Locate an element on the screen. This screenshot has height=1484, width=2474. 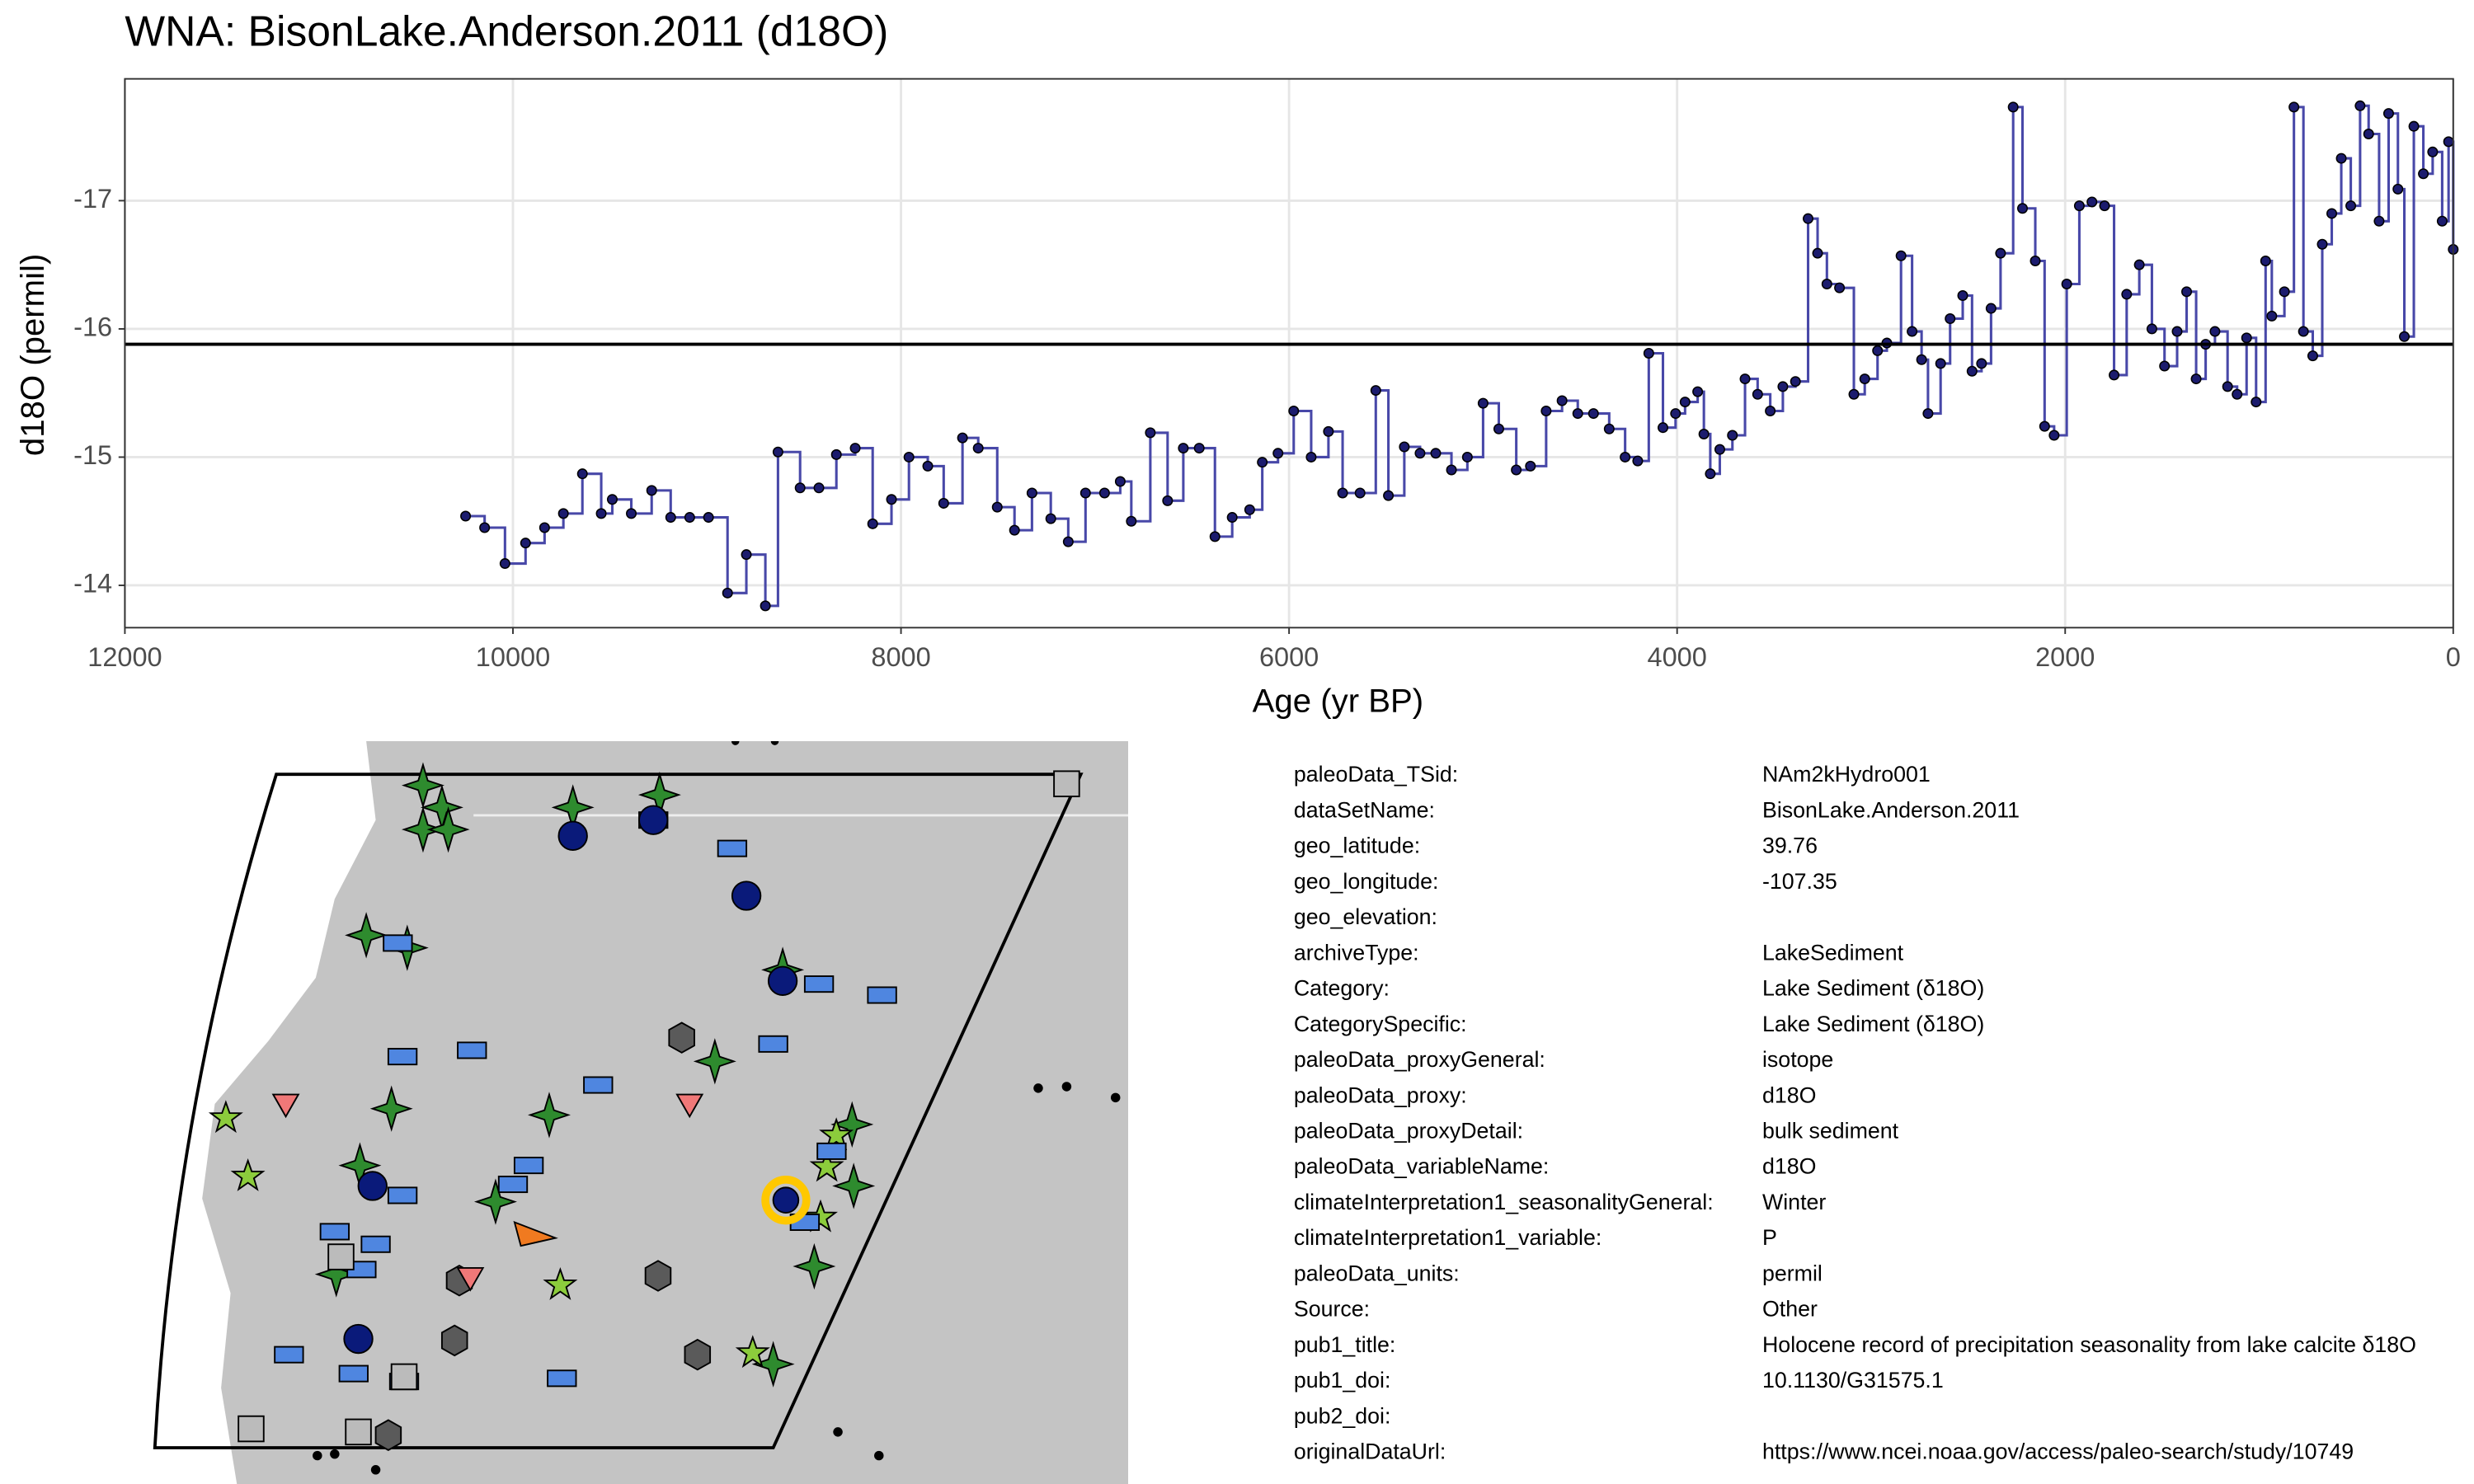
x-tick-label: 2000 is located at coordinates (2065, 657).